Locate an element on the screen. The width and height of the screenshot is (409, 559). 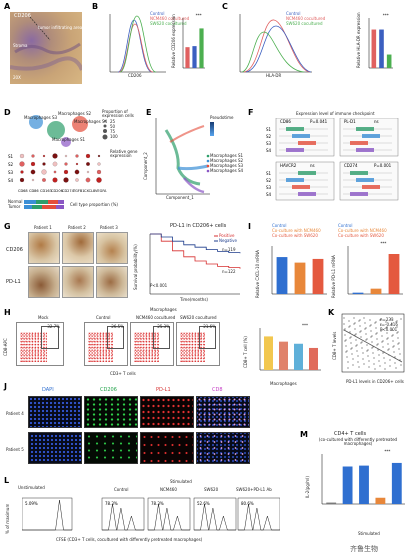
row-label-cd206: CD206 is located at coordinates (14, 250).